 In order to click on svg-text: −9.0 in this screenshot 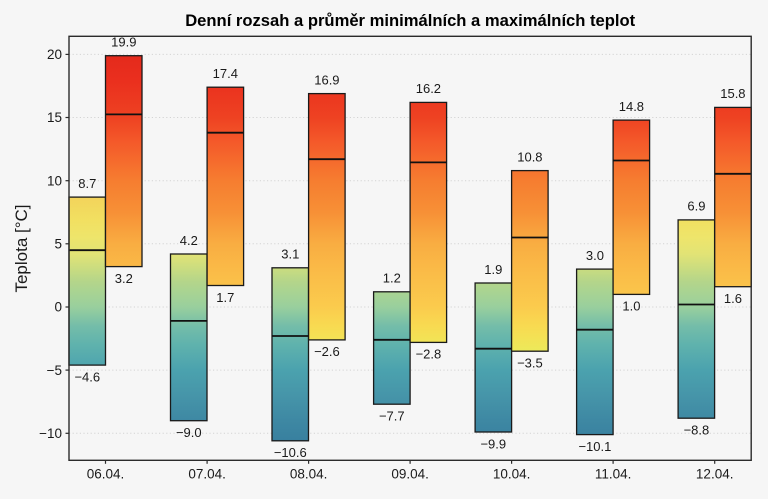, I will do `click(189, 432)`.